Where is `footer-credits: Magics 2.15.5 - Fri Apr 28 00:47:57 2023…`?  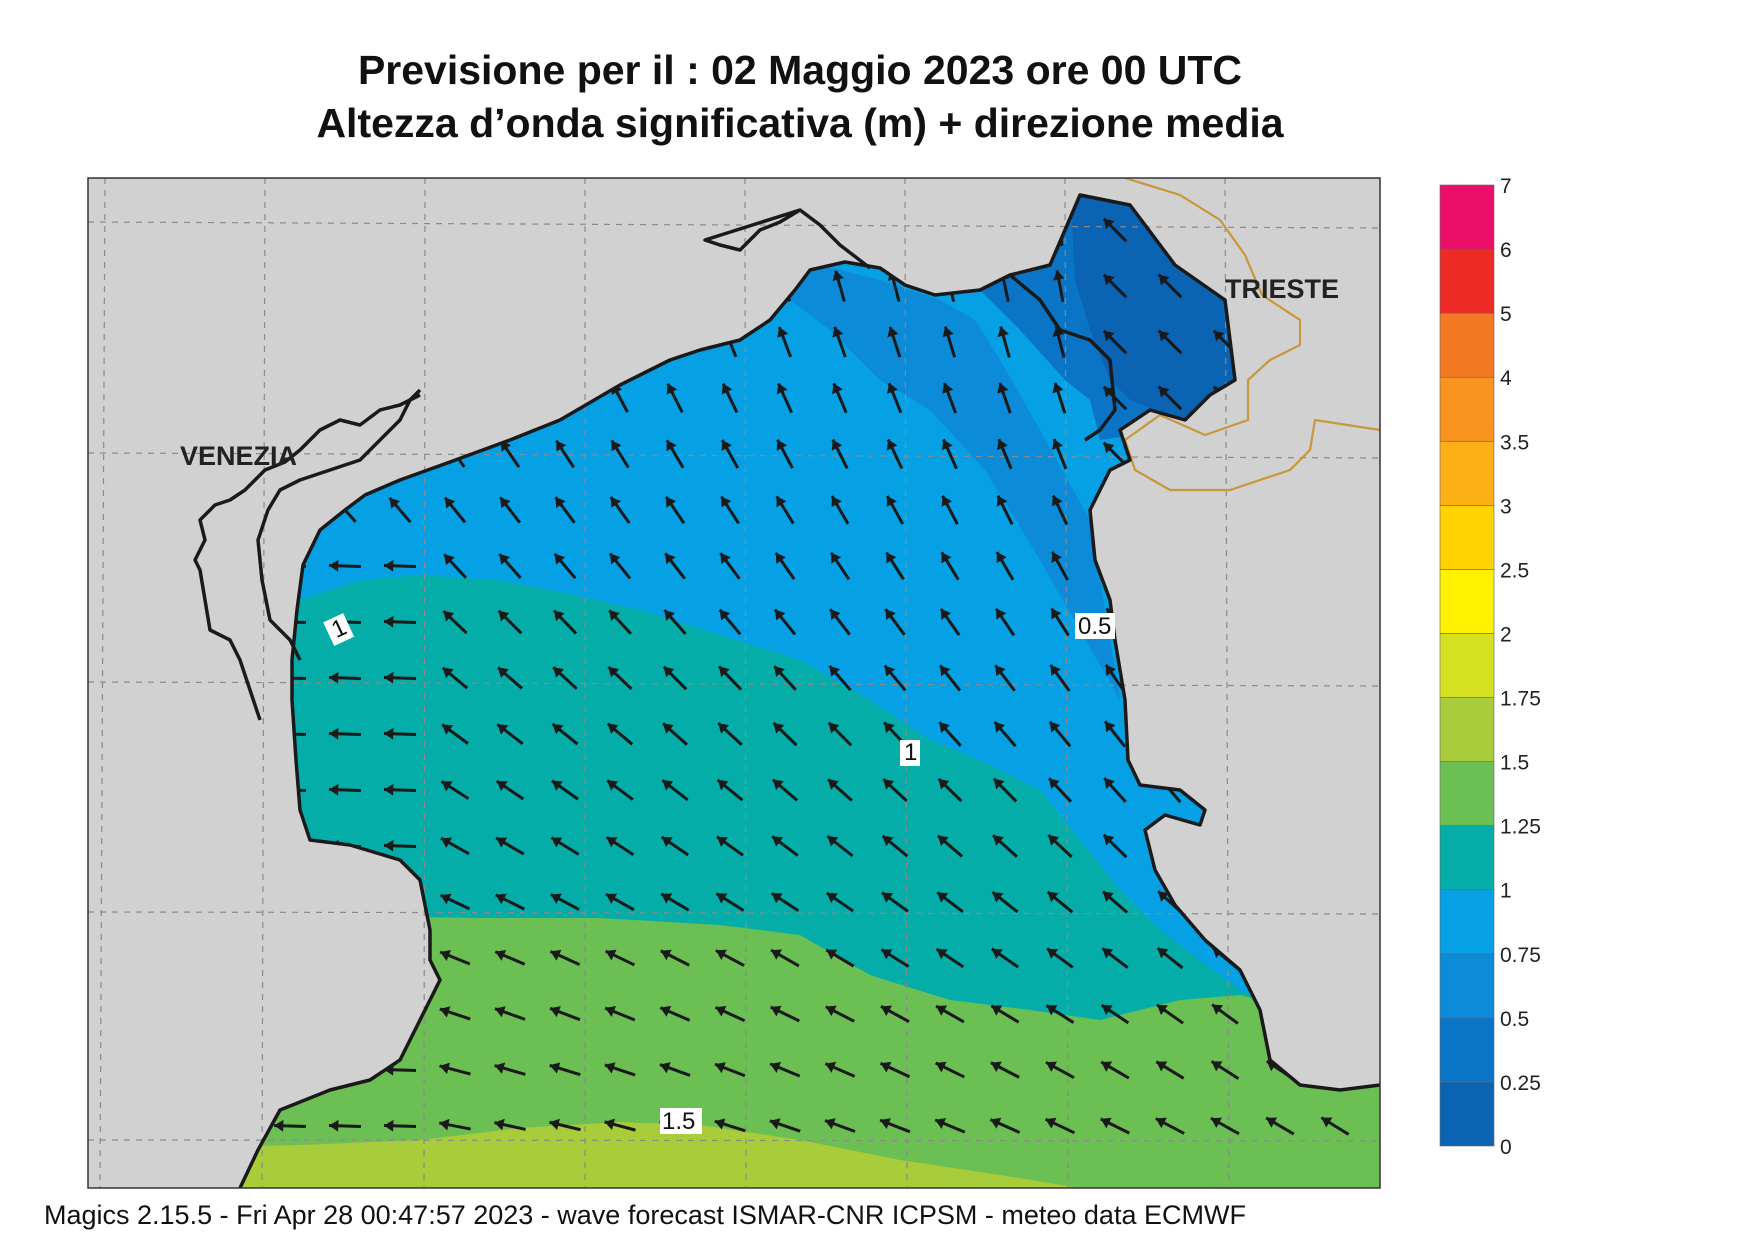
footer-credits: Magics 2.15.5 - Fri Apr 28 00:47:57 2023… is located at coordinates (645, 1215).